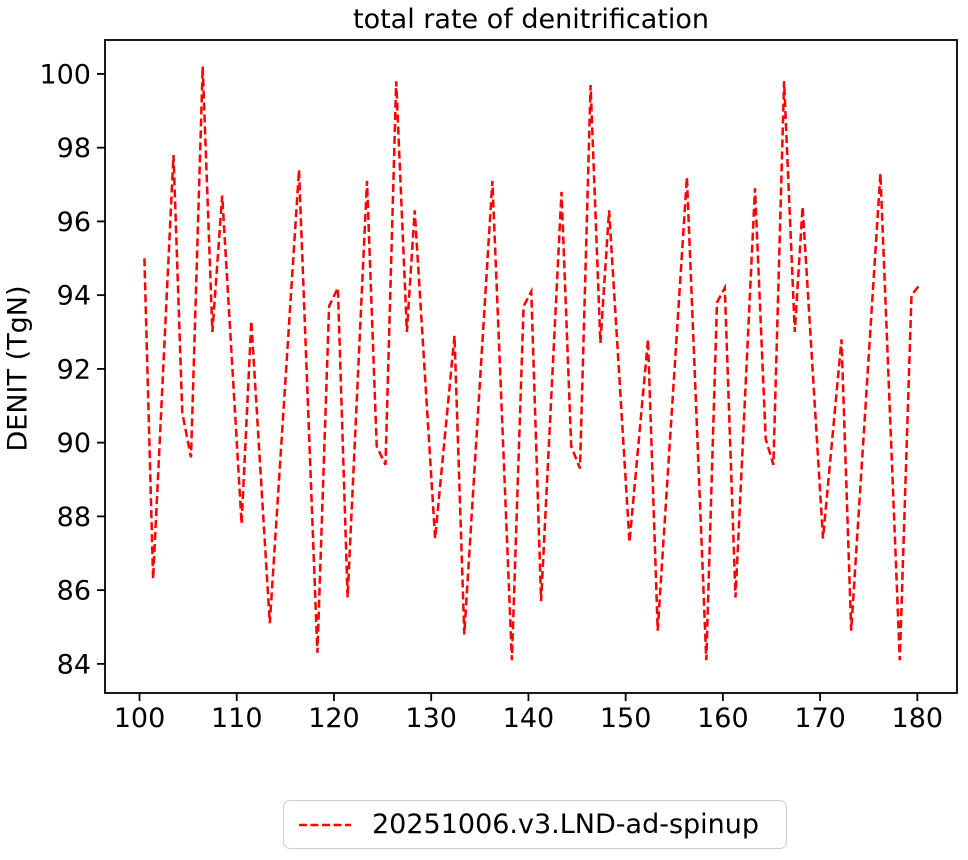 This screenshot has height=860, width=968. What do you see at coordinates (431, 718) in the screenshot?
I see `x-tick-label: 130` at bounding box center [431, 718].